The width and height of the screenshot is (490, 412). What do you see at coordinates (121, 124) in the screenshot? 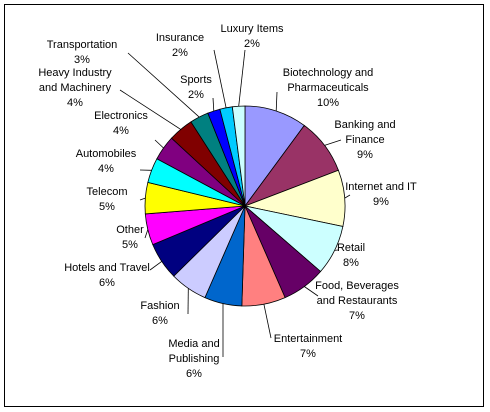
I see `slice-label: Electronics 4%` at bounding box center [121, 124].